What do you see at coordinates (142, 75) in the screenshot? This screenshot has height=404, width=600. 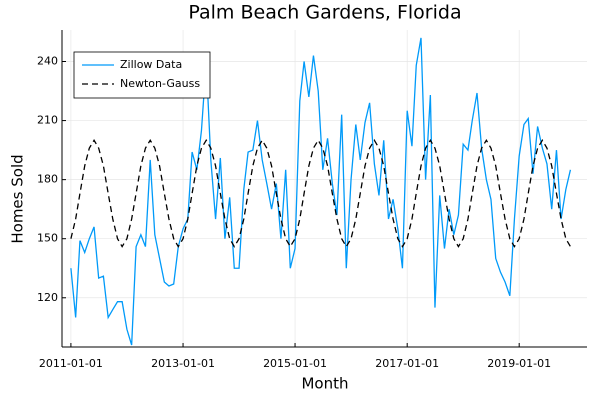 I see `legend-box` at bounding box center [142, 75].